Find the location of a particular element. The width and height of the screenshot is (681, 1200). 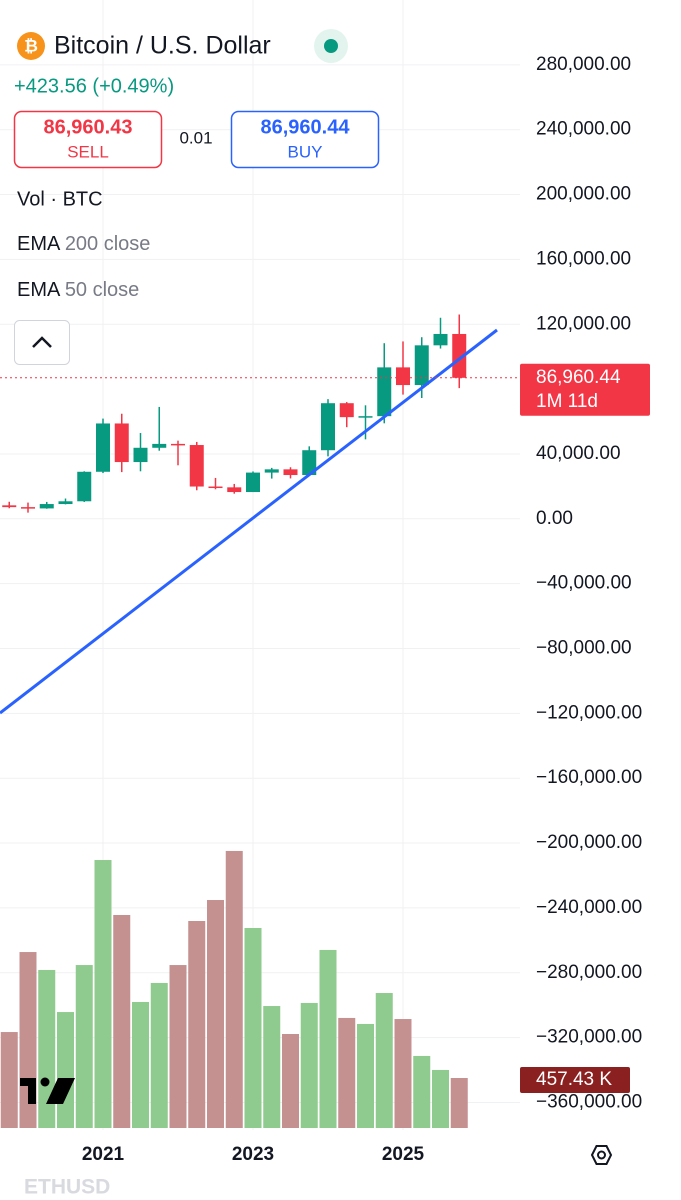

volume-legend: Vol · BTC is located at coordinates (60, 199).